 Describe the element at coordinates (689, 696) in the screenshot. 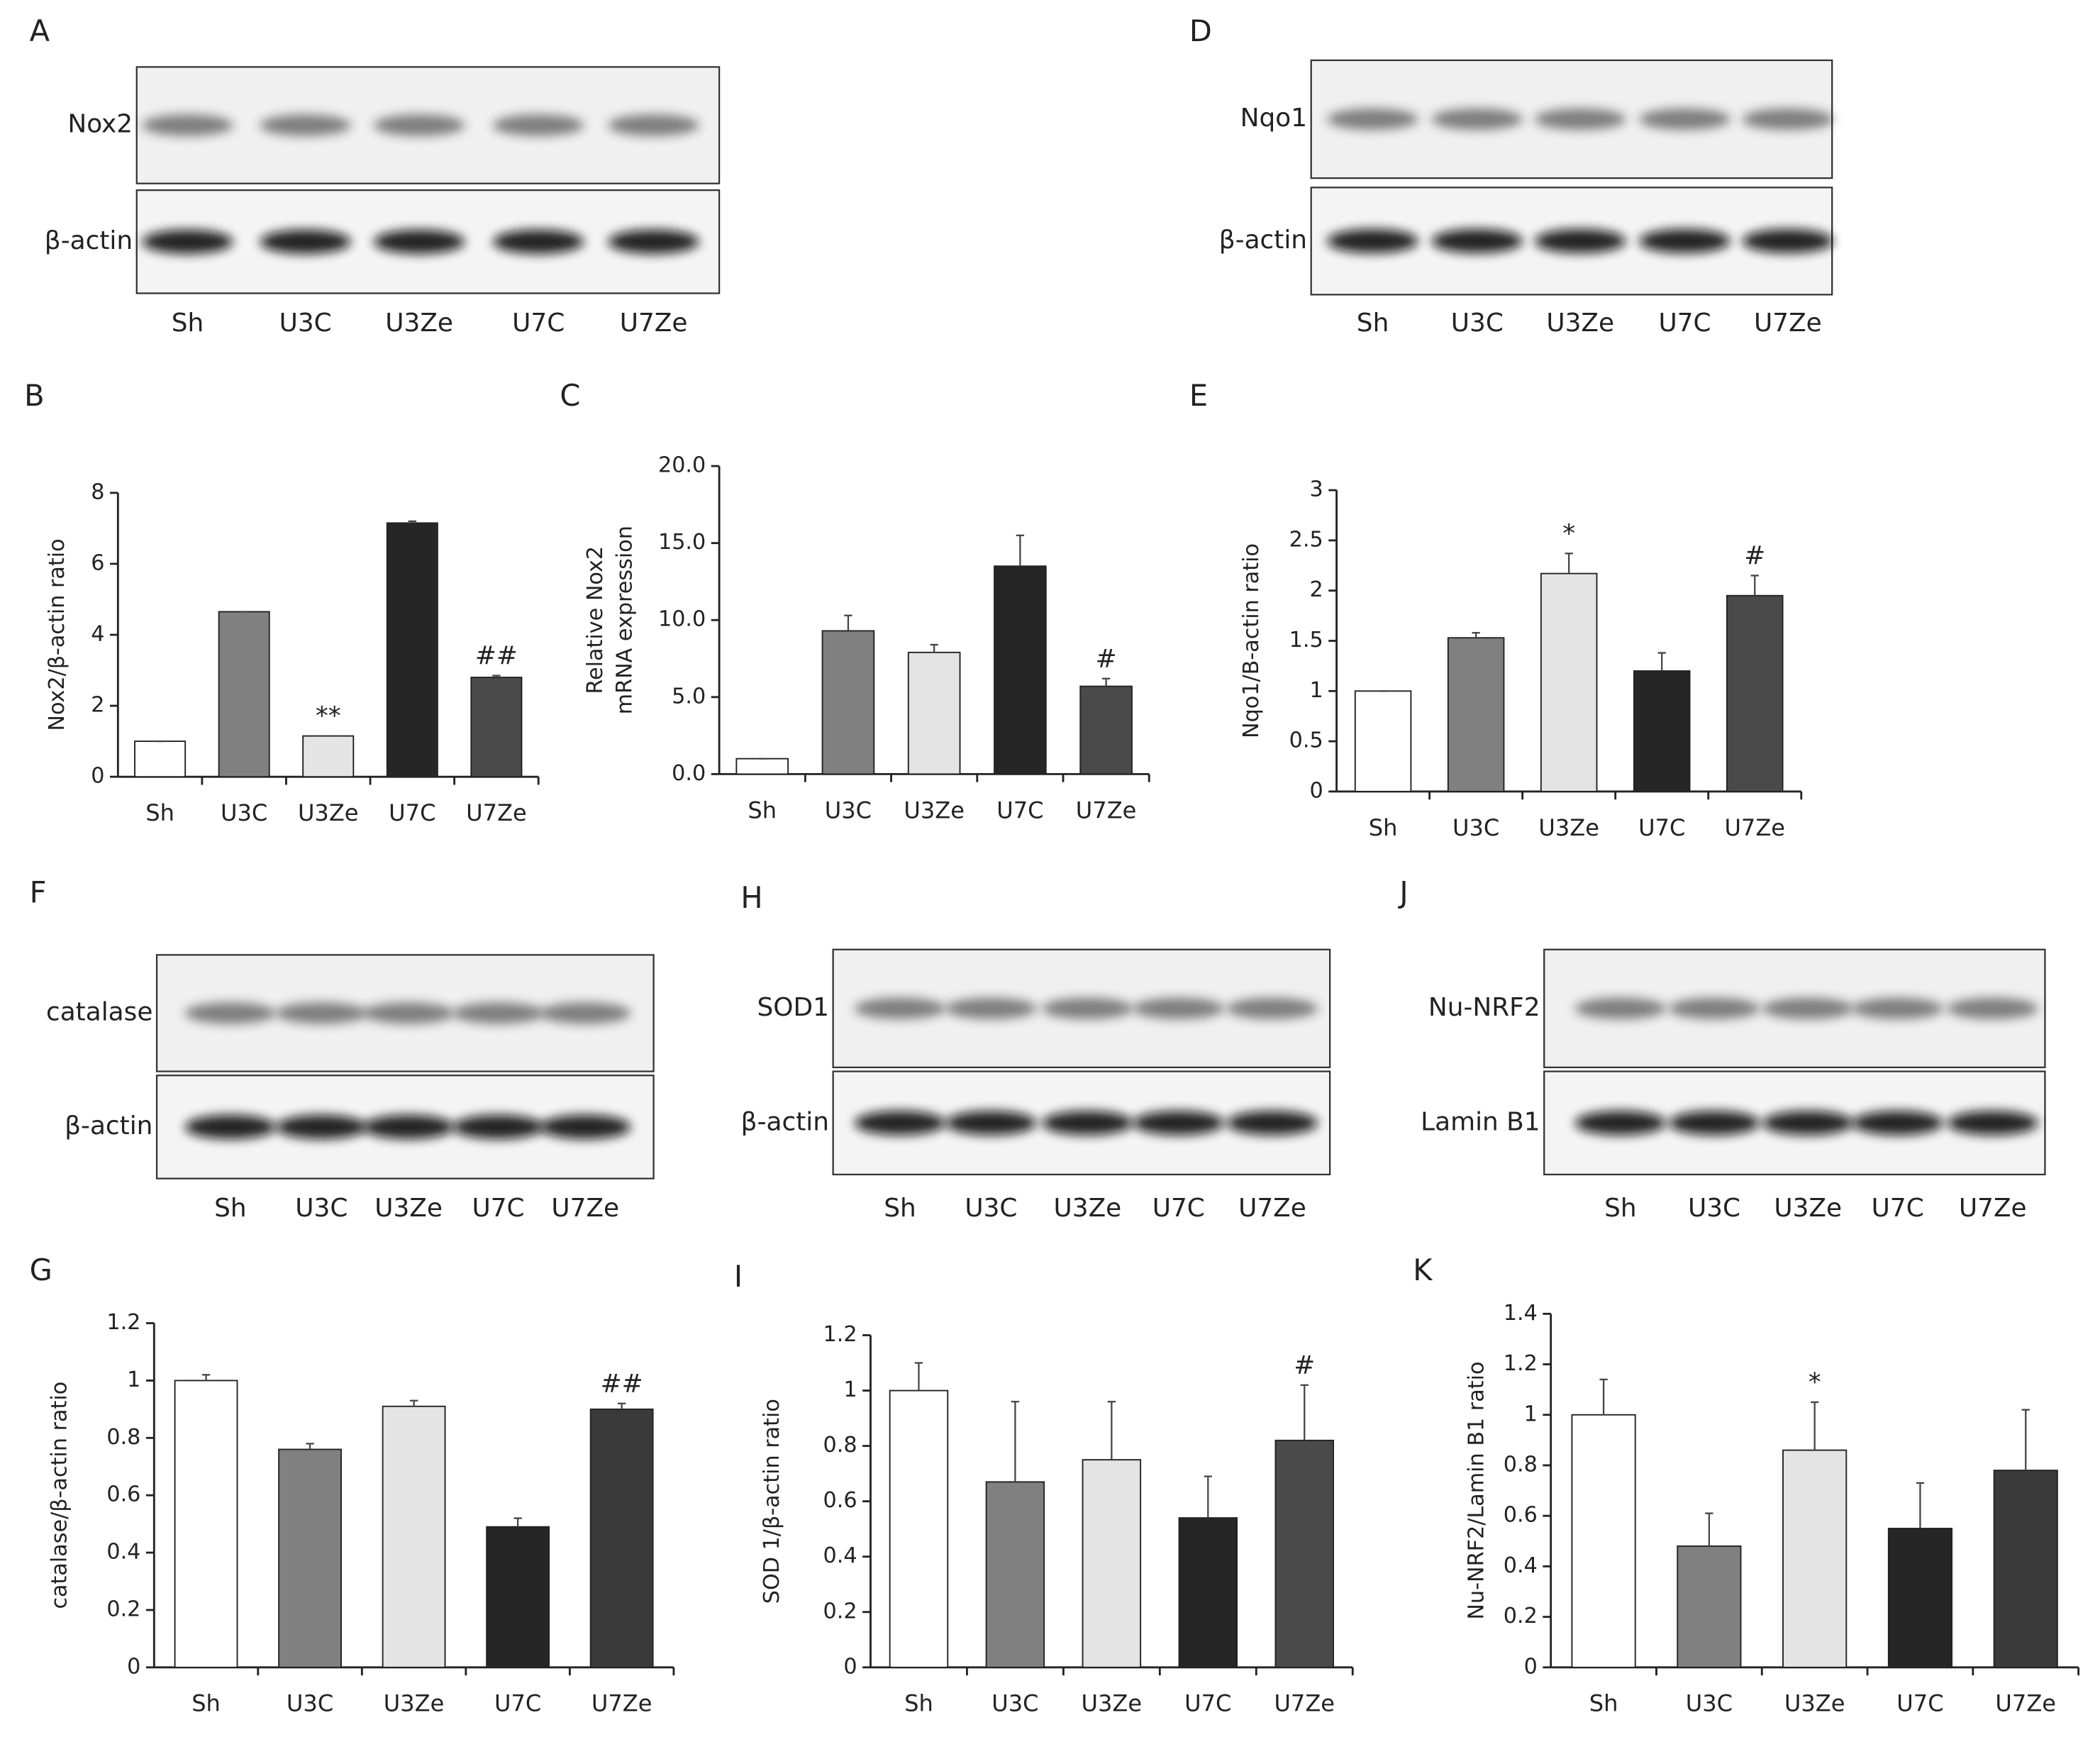

I see `y-tick-label: 5.0` at that location.